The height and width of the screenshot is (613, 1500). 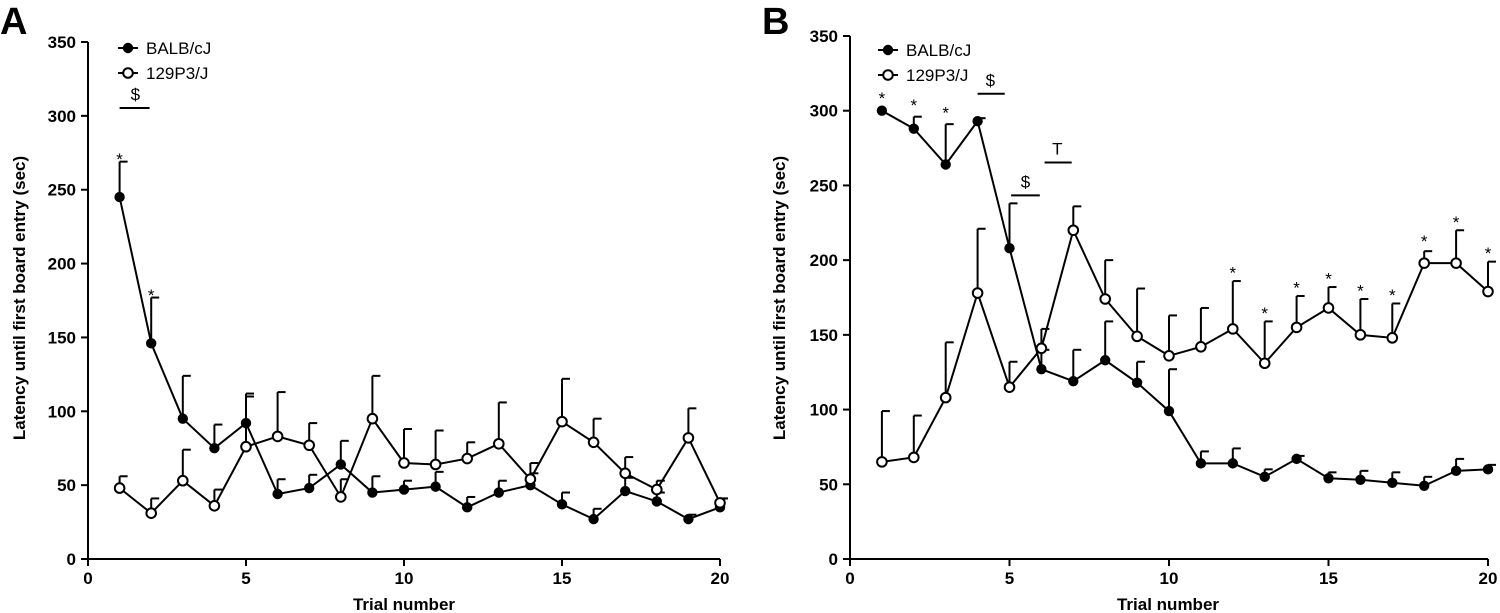 I want to click on panel-label: B, so click(x=775, y=22).